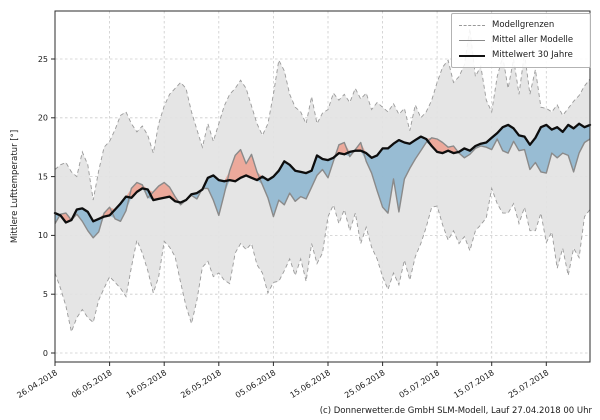 The height and width of the screenshot is (420, 600). What do you see at coordinates (472, 25) in the screenshot?
I see `dashed-line-icon` at bounding box center [472, 25].